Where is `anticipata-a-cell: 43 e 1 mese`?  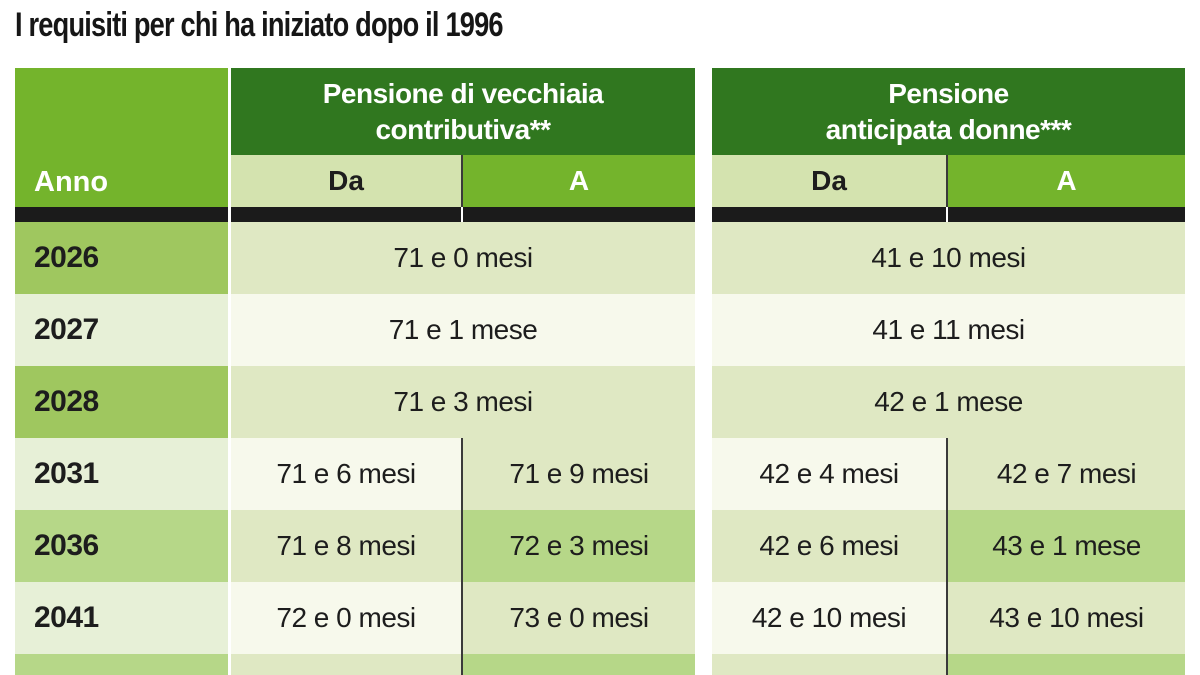 anticipata-a-cell: 43 e 1 mese is located at coordinates (1065, 546).